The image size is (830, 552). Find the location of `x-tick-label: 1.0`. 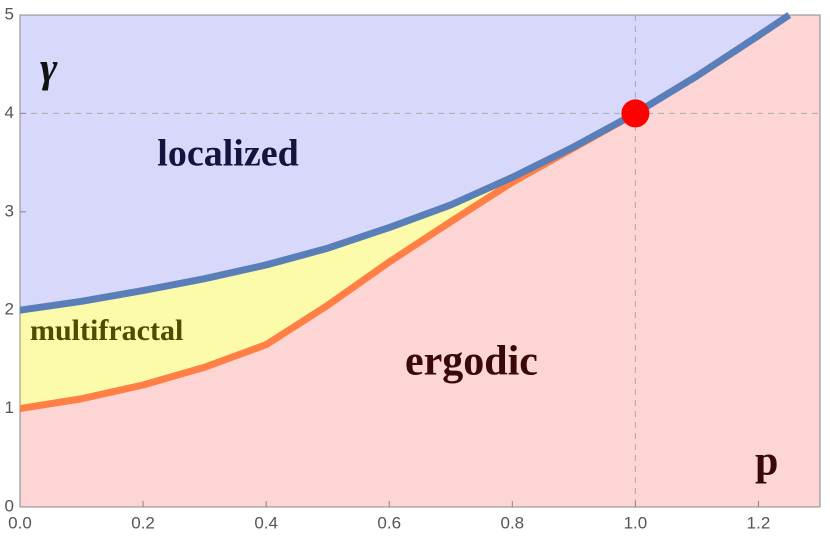

x-tick-label: 1.0 is located at coordinates (636, 522).